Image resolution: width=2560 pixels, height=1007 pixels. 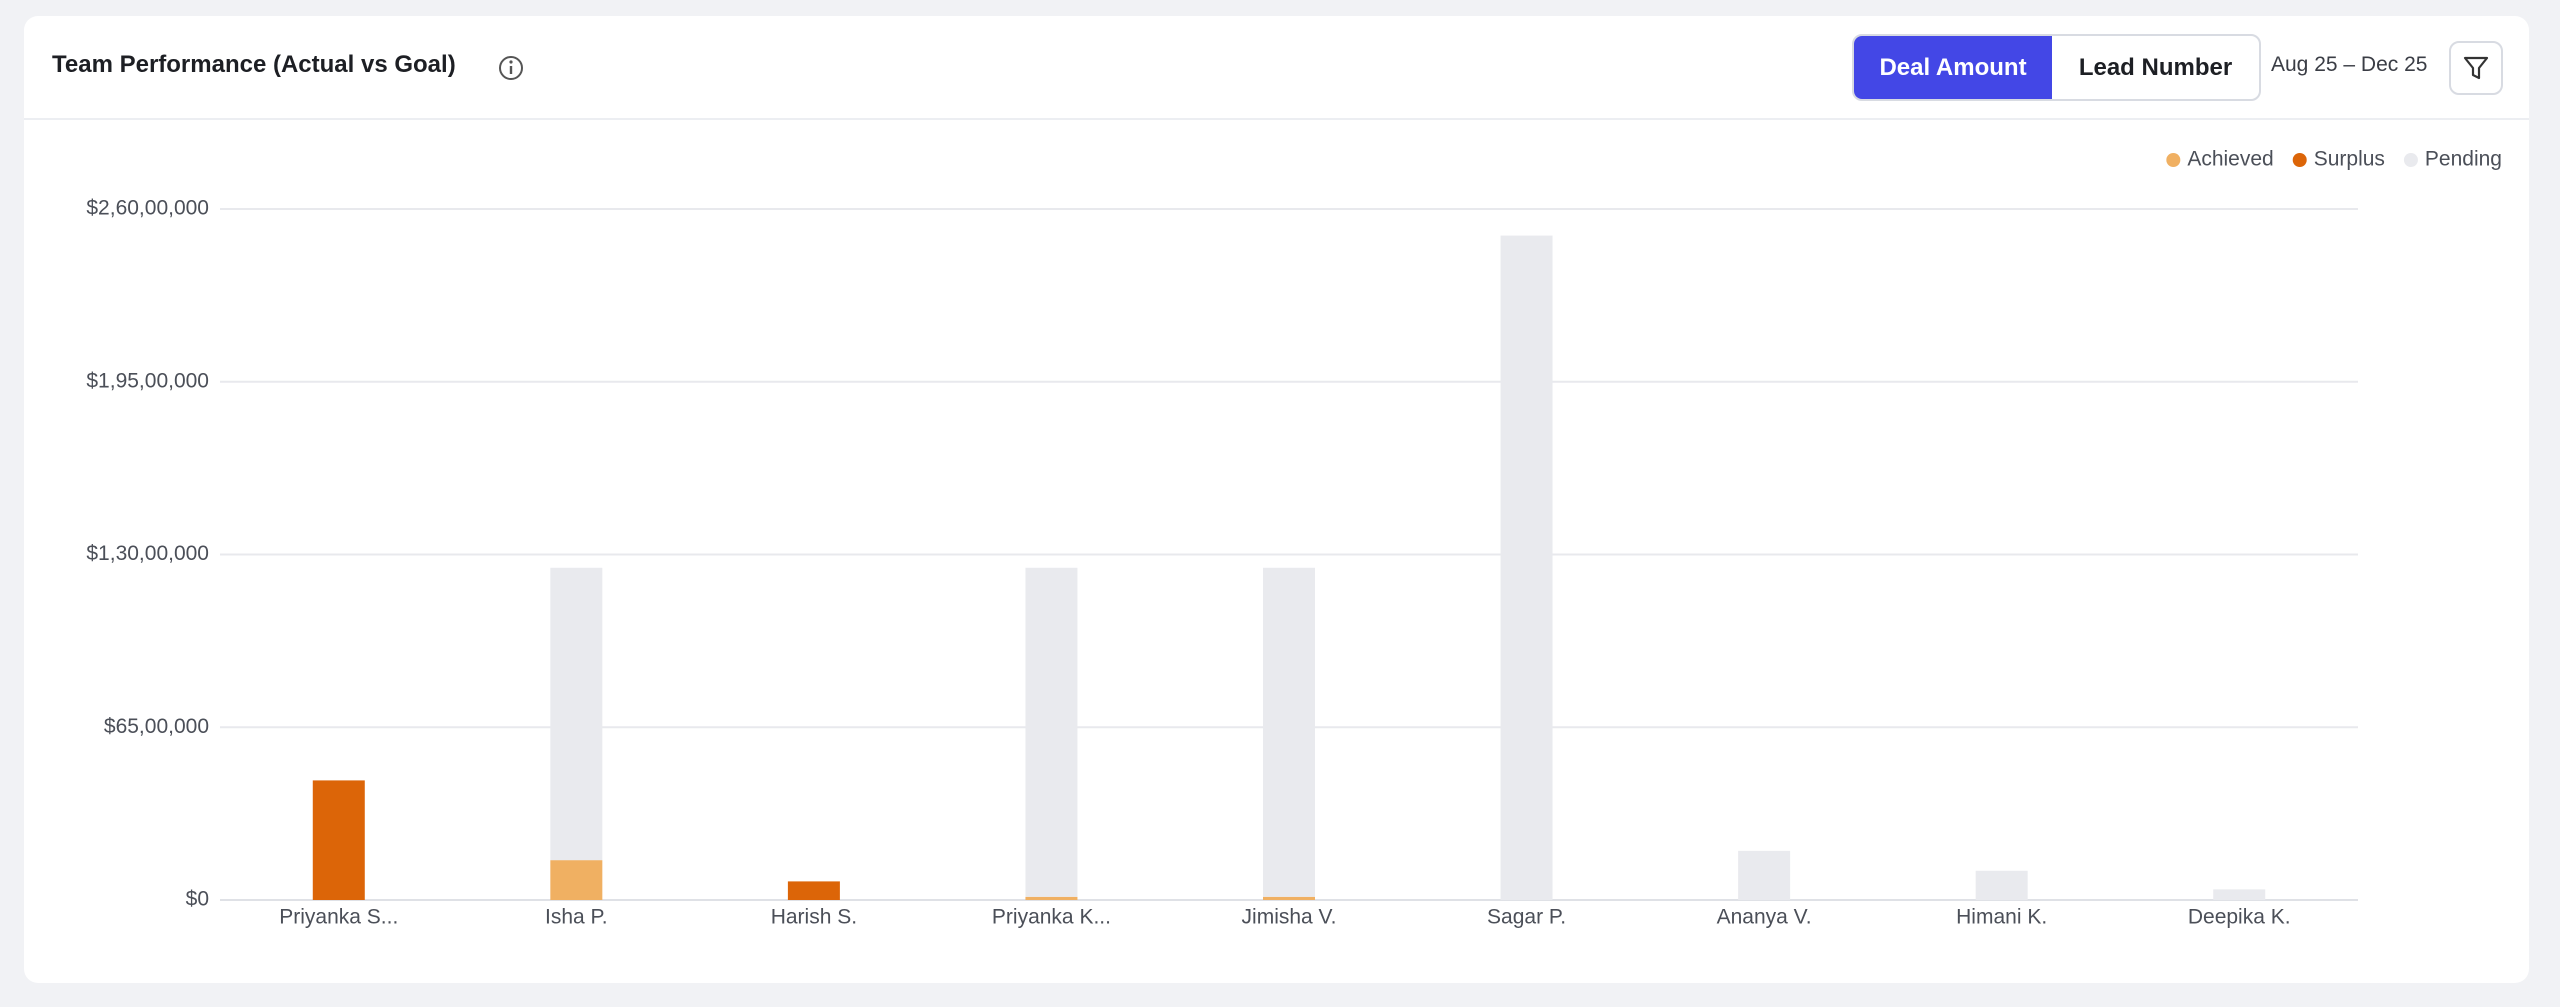 What do you see at coordinates (2349, 159) in the screenshot?
I see `legend-label: Surplus` at bounding box center [2349, 159].